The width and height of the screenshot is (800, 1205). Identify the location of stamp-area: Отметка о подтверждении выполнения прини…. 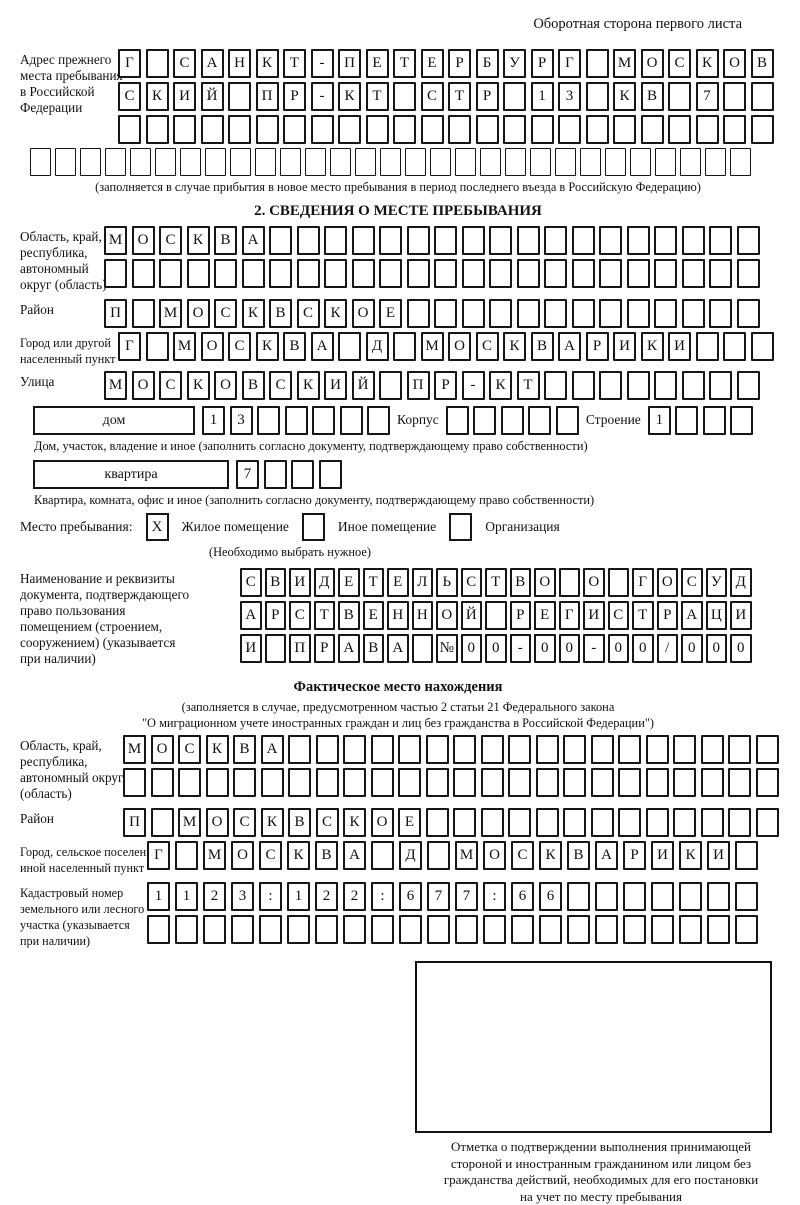
(597, 1083).